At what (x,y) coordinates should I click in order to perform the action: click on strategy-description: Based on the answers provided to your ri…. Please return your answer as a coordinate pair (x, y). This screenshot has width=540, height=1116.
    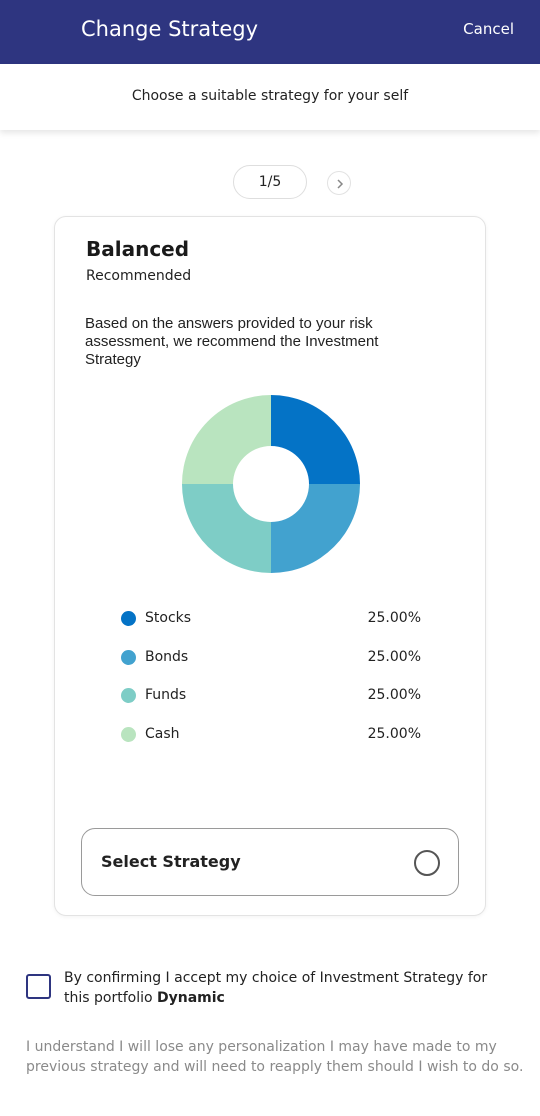
    Looking at the image, I should click on (232, 341).